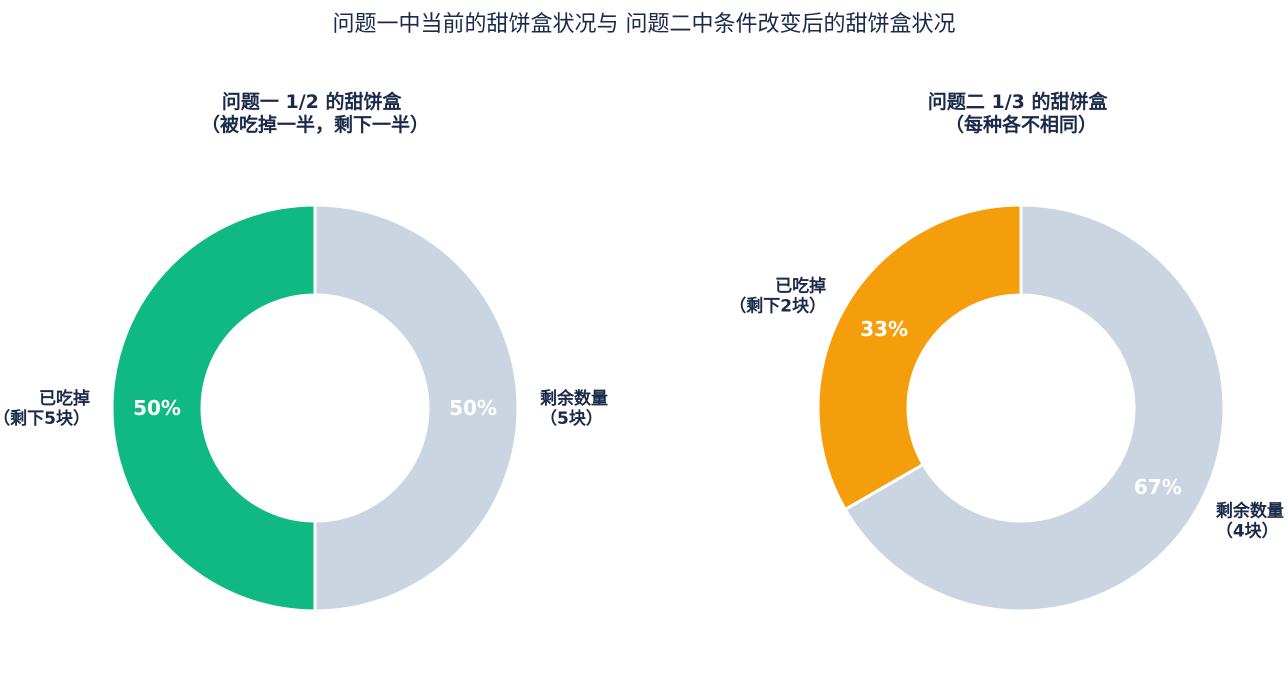 The height and width of the screenshot is (675, 1288). Describe the element at coordinates (304, 408) in the screenshot. I see `pie-1-labels: 50% 已吃掉（剩下5块） 50% 剩余数量（5块）` at that location.